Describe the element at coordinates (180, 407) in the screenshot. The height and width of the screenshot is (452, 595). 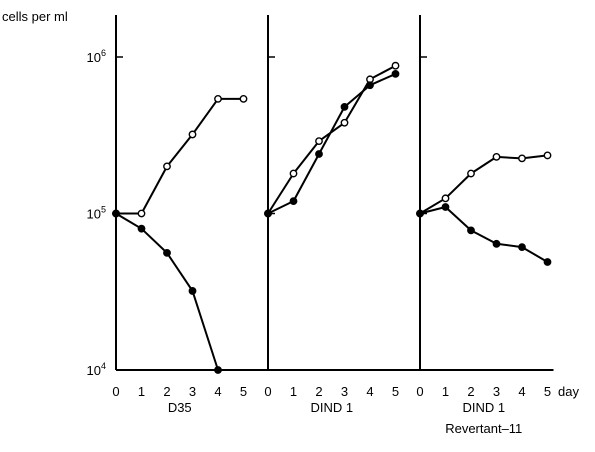
I see `panel-label: D35` at that location.